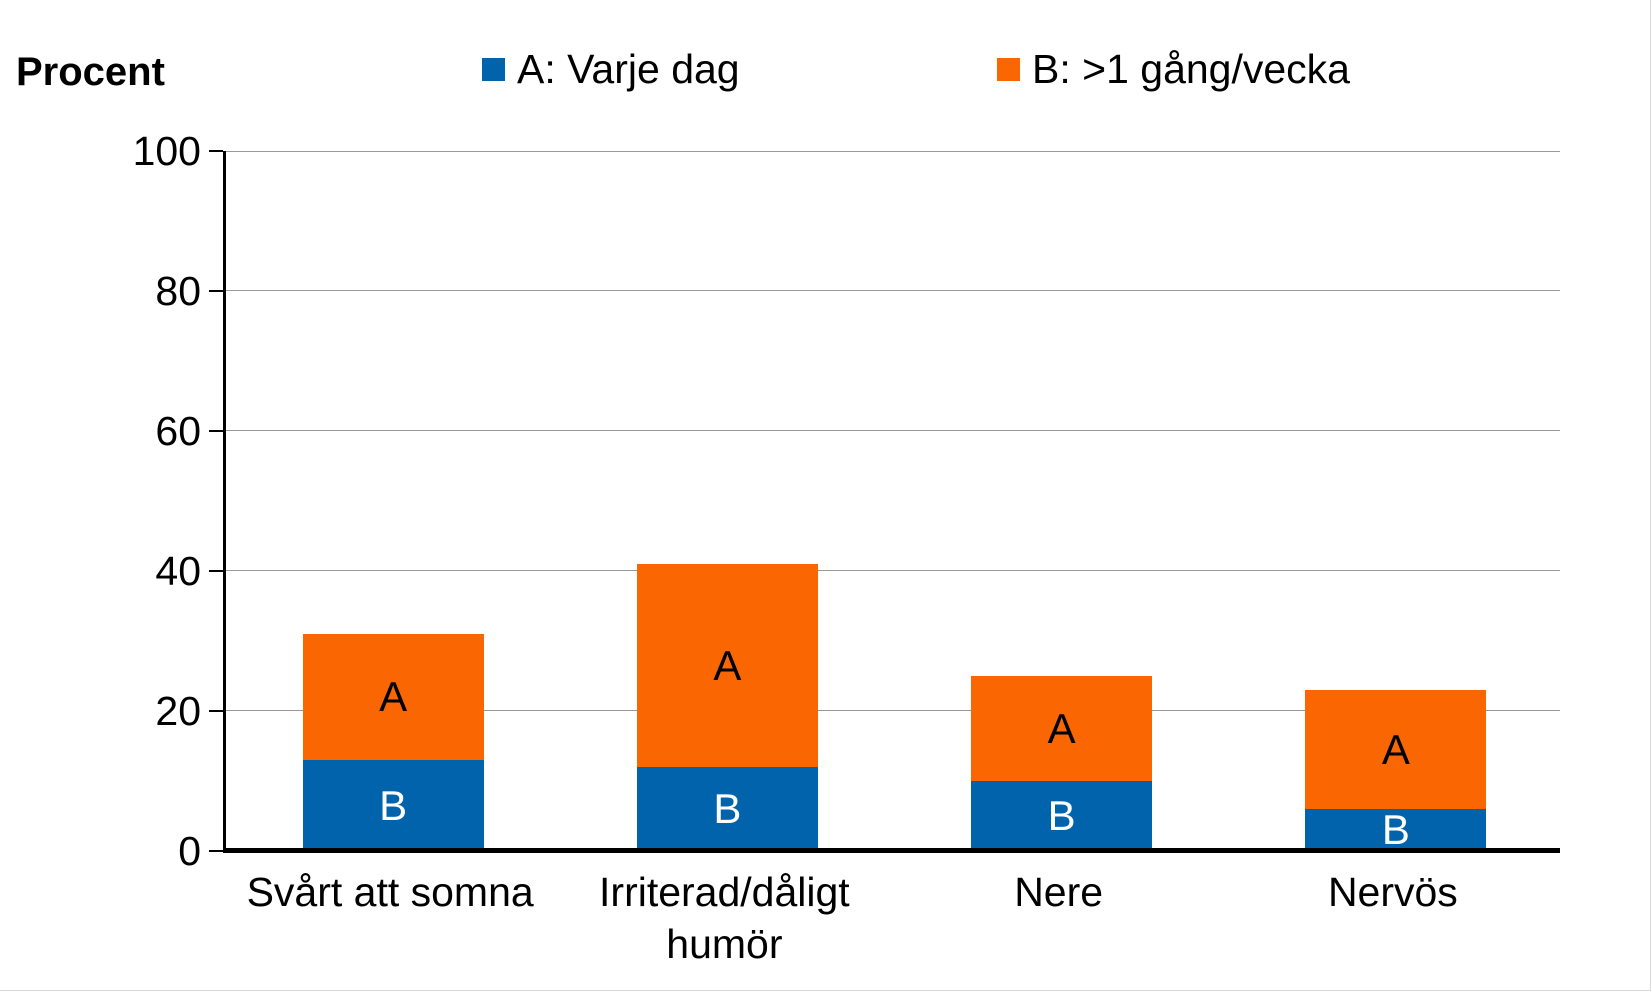  Describe the element at coordinates (1008, 69) in the screenshot. I see `legend-swatch-orange-icon` at that location.